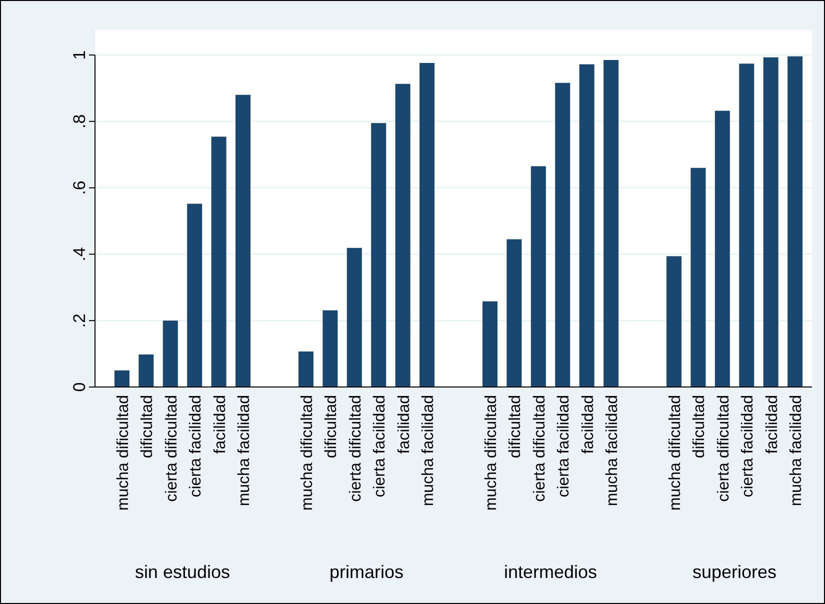  Describe the element at coordinates (182, 572) in the screenshot. I see `text: sin estudios` at that location.